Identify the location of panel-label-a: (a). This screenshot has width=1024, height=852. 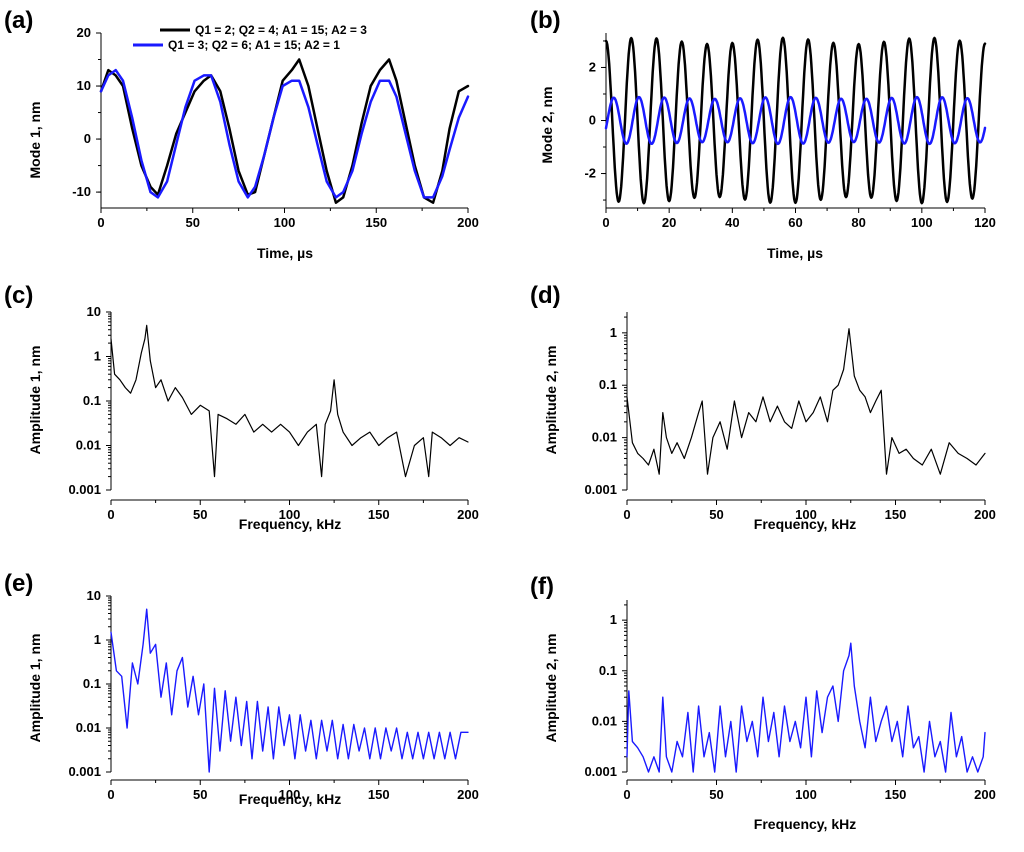
(18, 20).